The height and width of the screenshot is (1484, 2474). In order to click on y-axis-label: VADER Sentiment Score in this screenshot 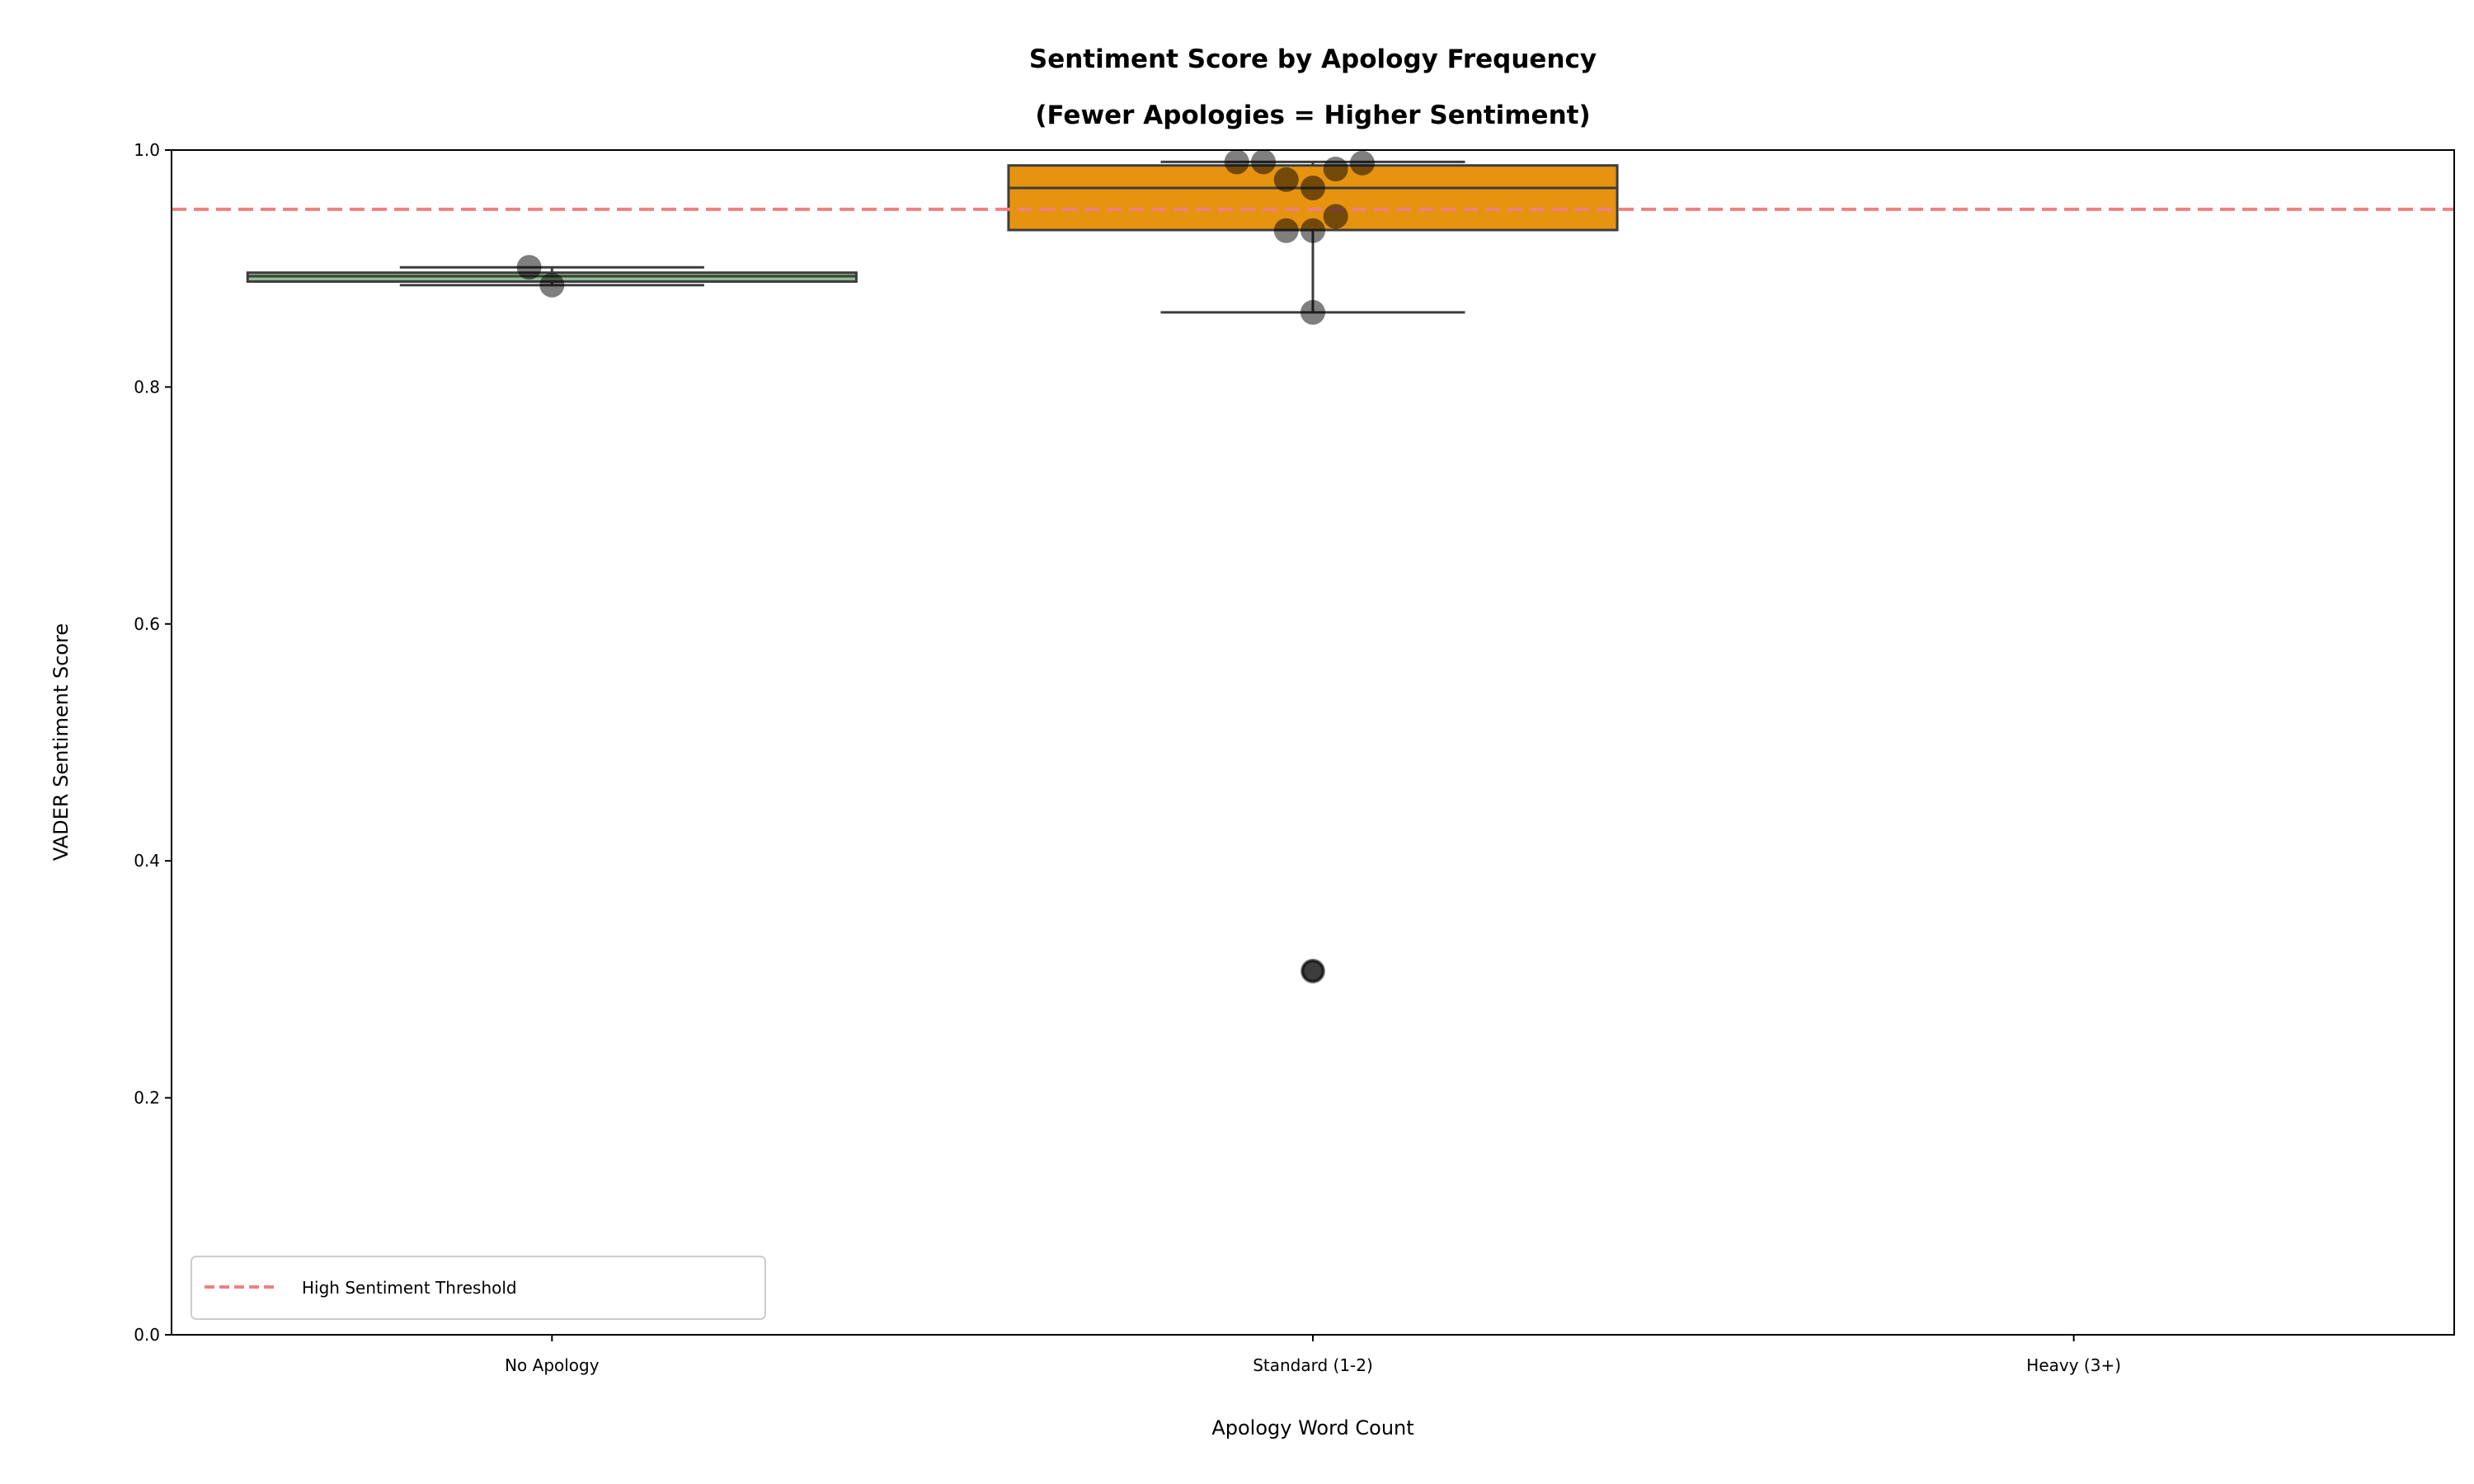, I will do `click(61, 742)`.